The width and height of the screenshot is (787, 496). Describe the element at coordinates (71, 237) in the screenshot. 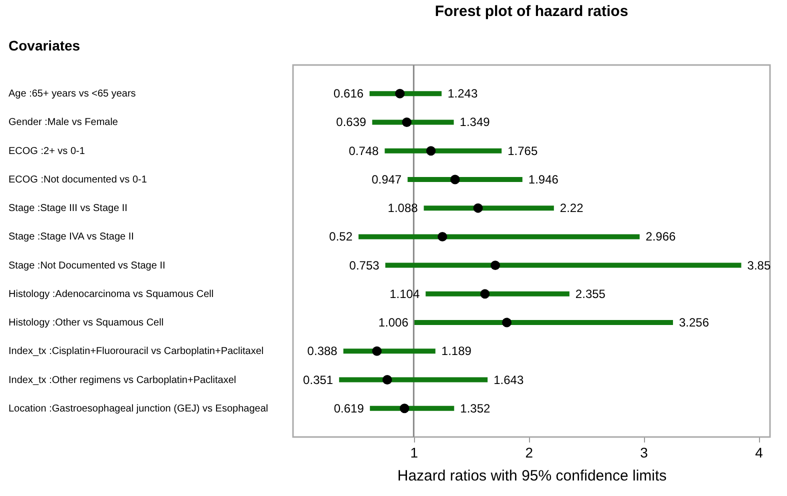

I see `y-tick-label: Stage :Stage IVA vs Stage II` at that location.